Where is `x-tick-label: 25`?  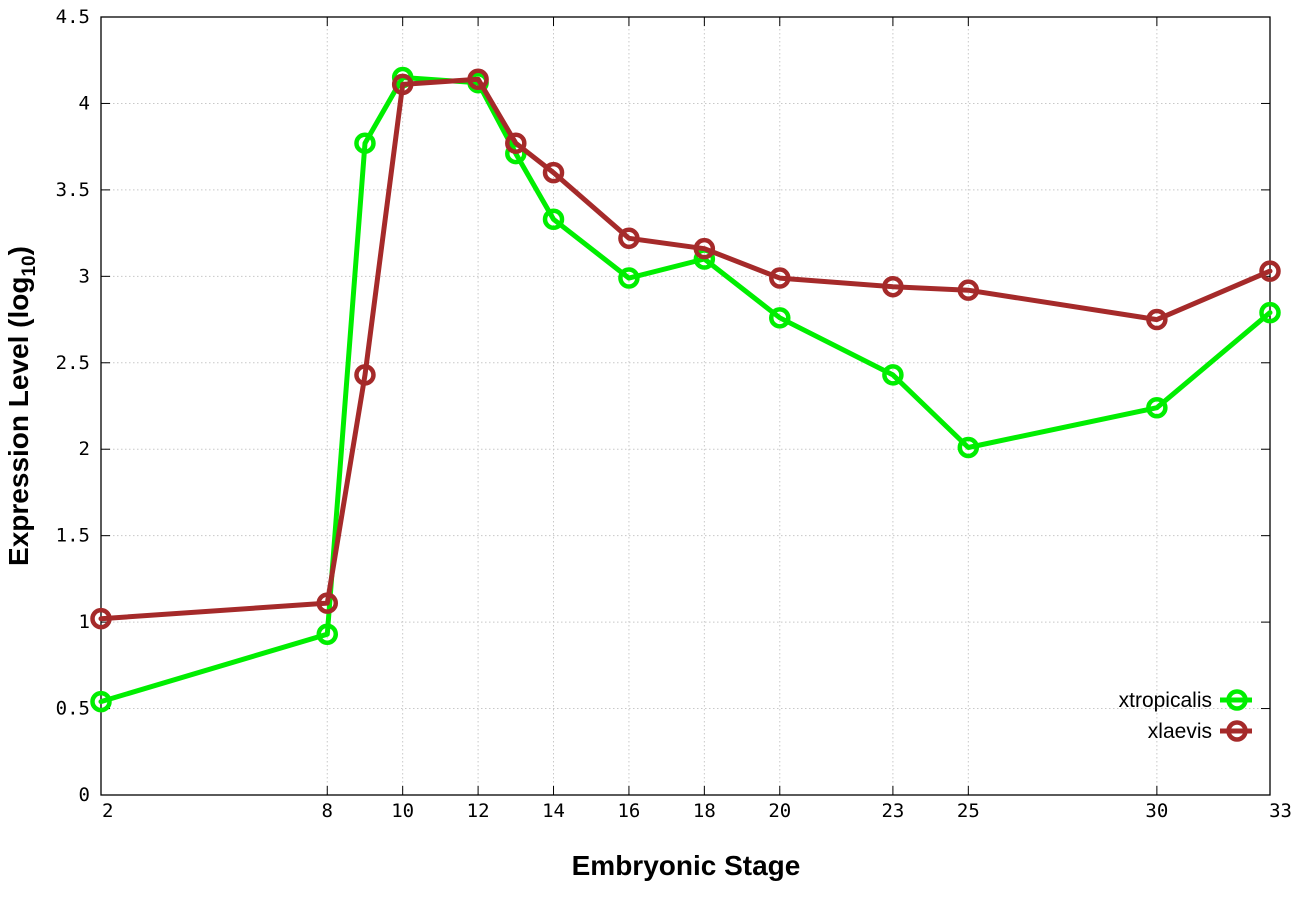
x-tick-label: 25 is located at coordinates (968, 811).